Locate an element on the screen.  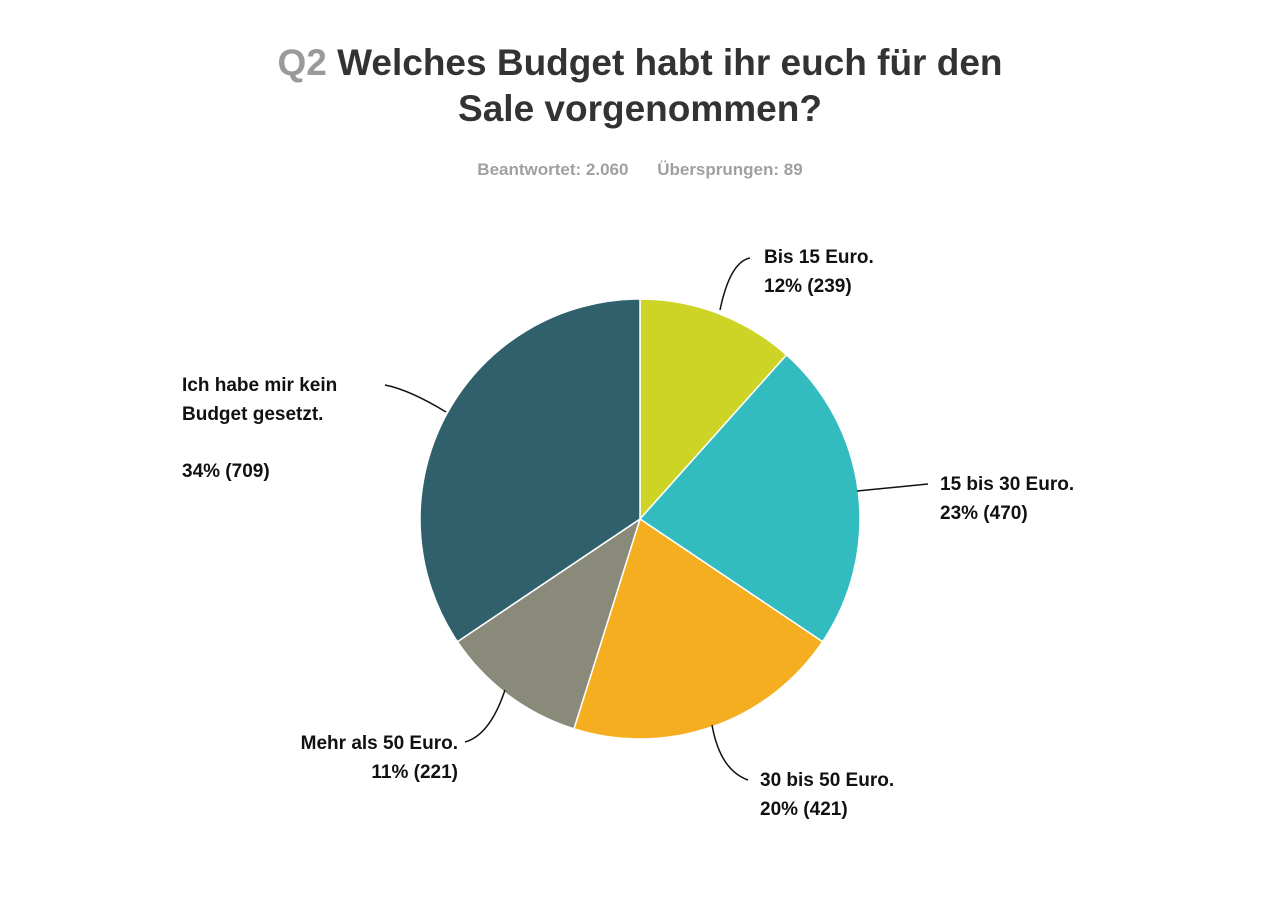
slice-label: 30 bis 50 Euro. 20% (421) is located at coordinates (827, 795).